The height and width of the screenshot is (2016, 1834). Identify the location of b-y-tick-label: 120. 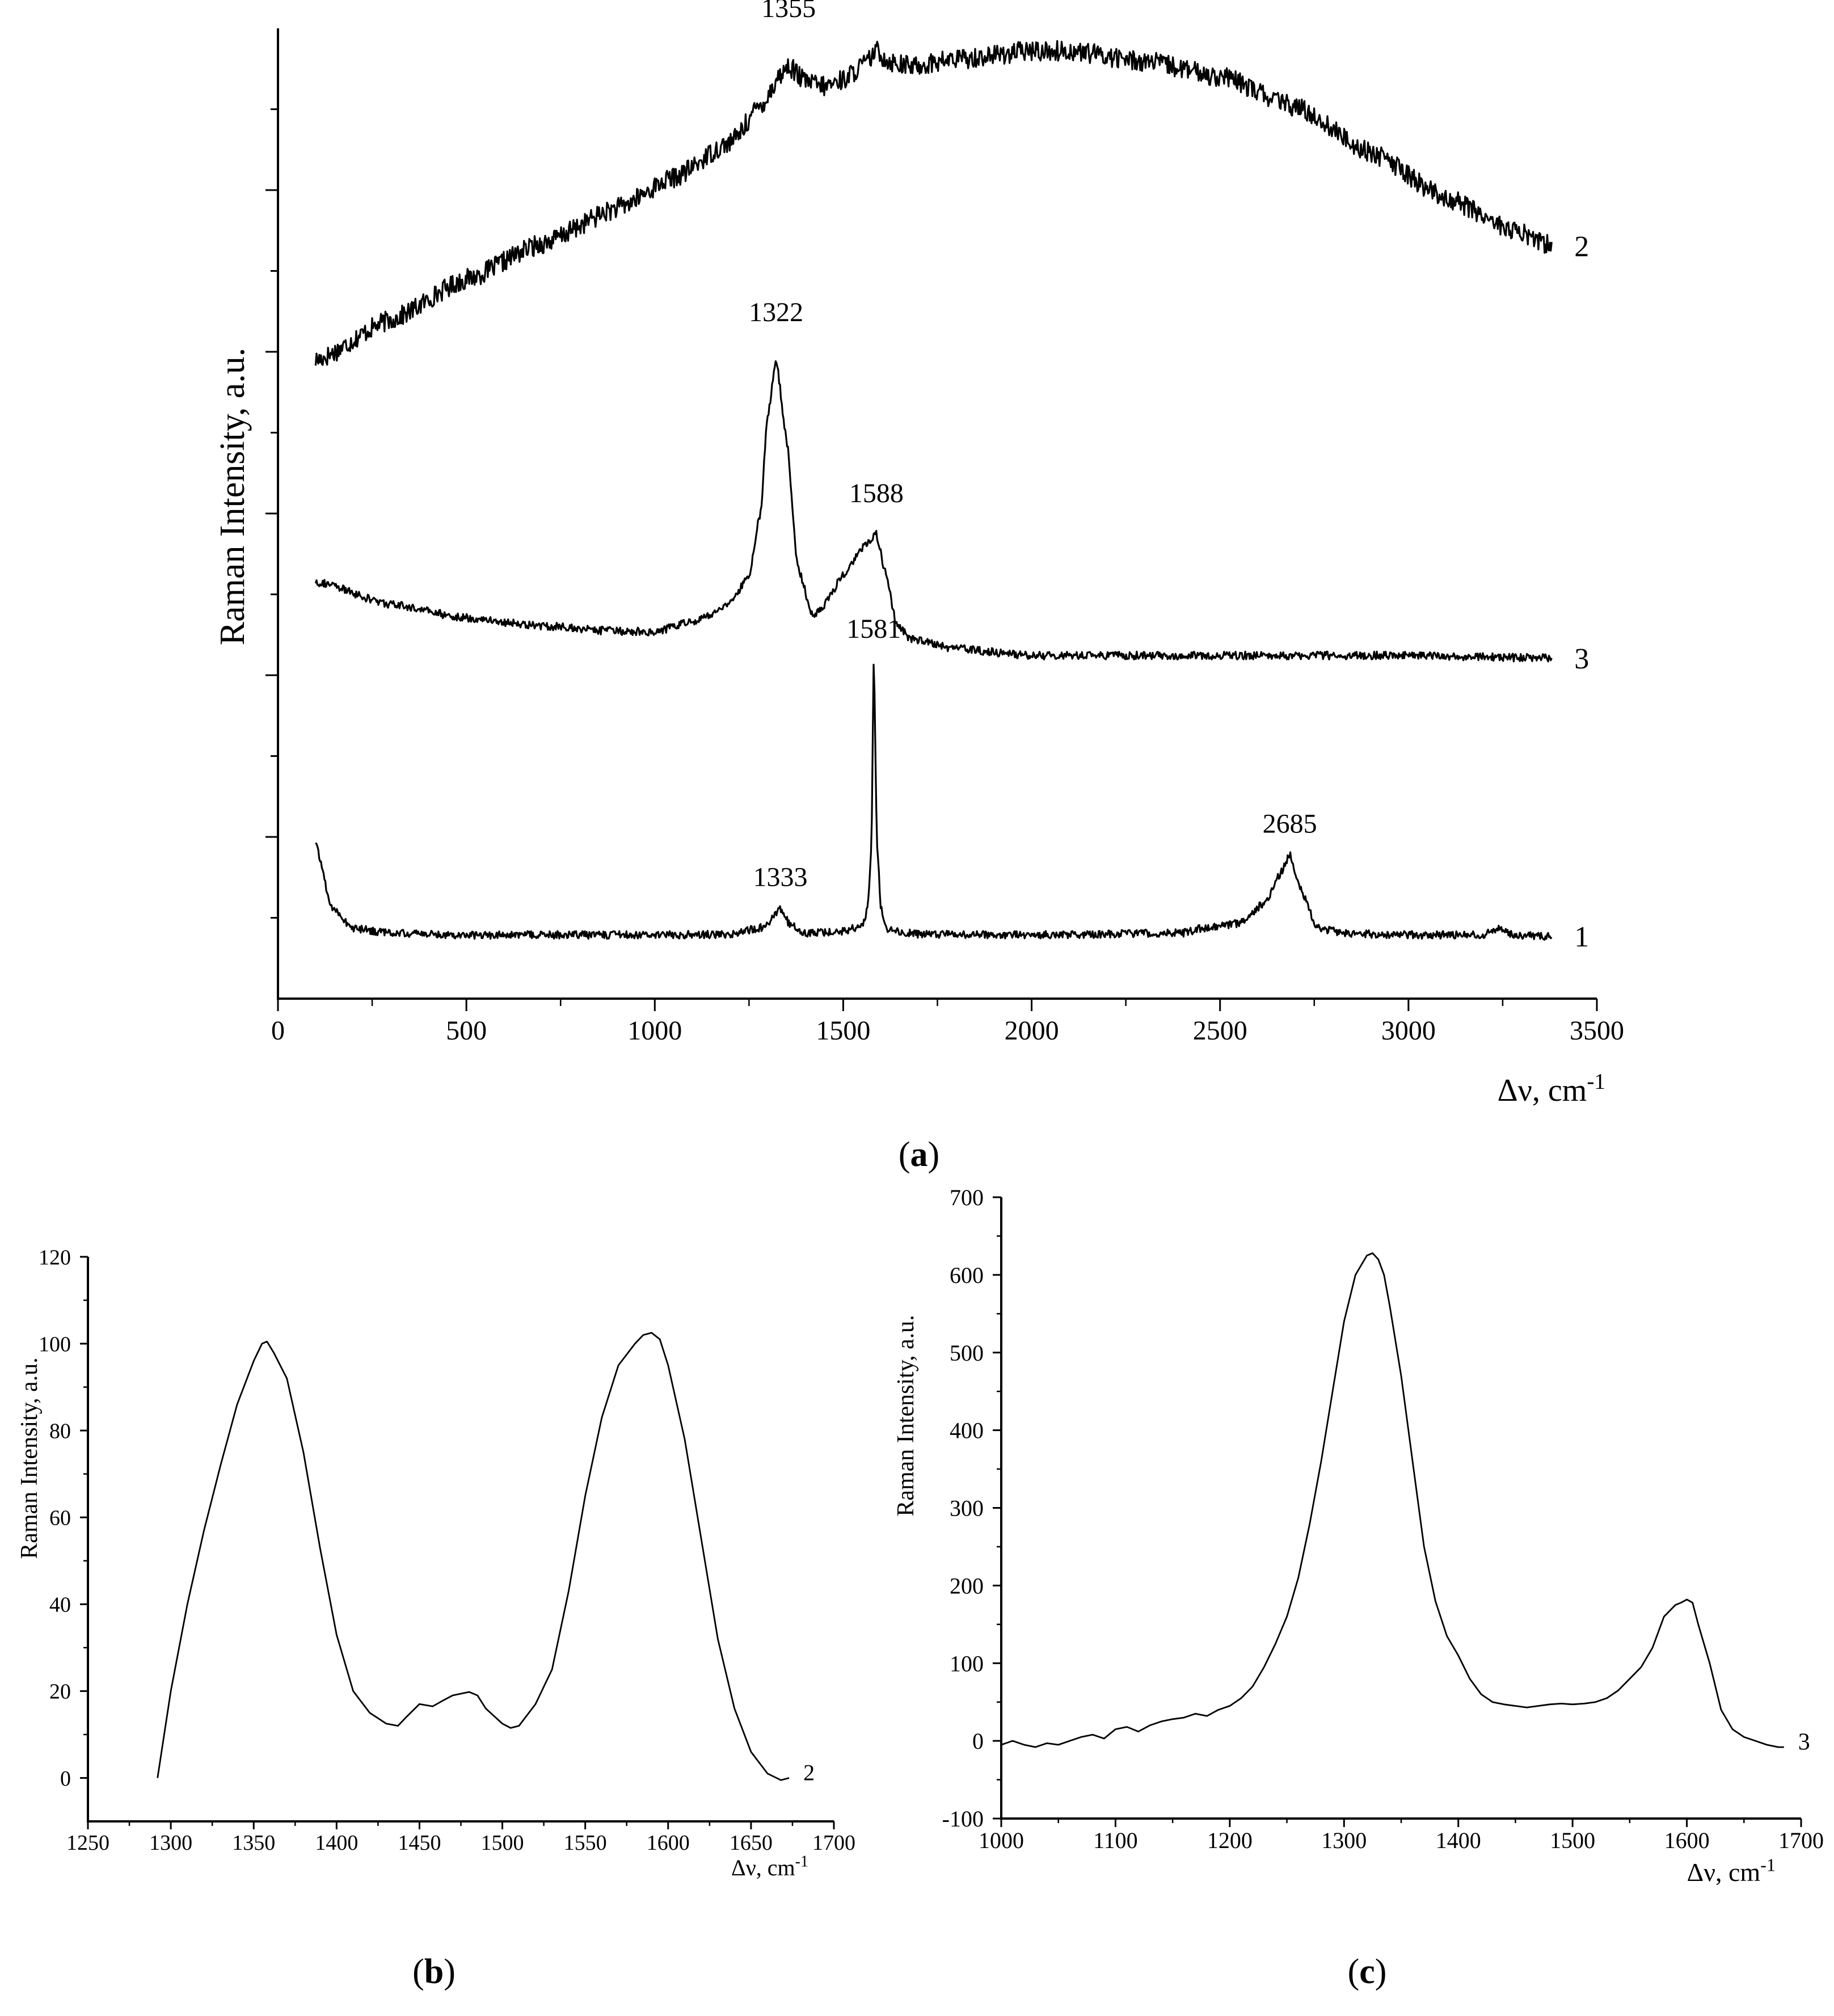
(55, 1257).